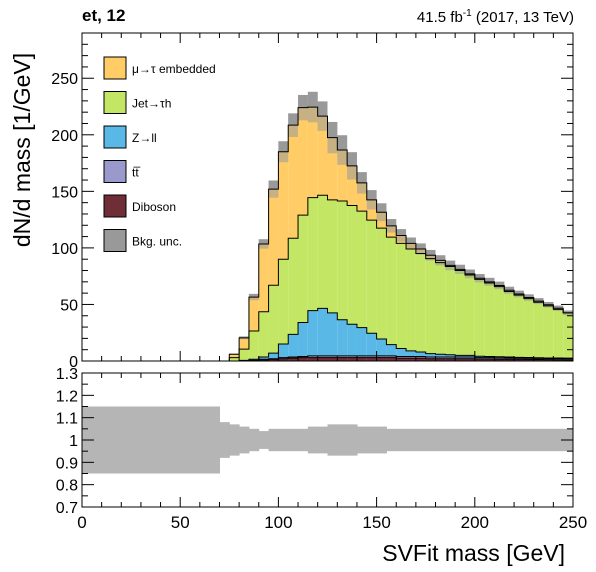 The width and height of the screenshot is (596, 572). Describe the element at coordinates (67, 374) in the screenshot. I see `ratio-tick-label: 1.3` at that location.